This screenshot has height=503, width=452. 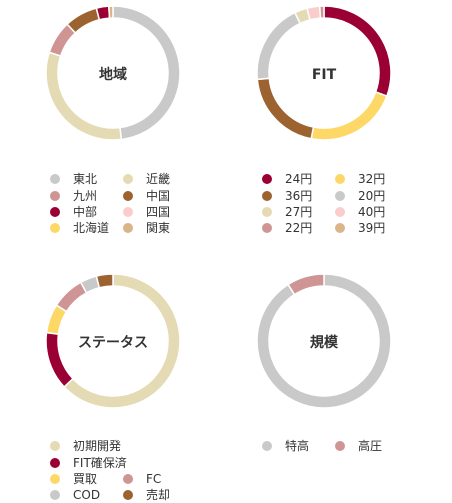 I want to click on legend-item: 高圧, so click(x=358, y=446).